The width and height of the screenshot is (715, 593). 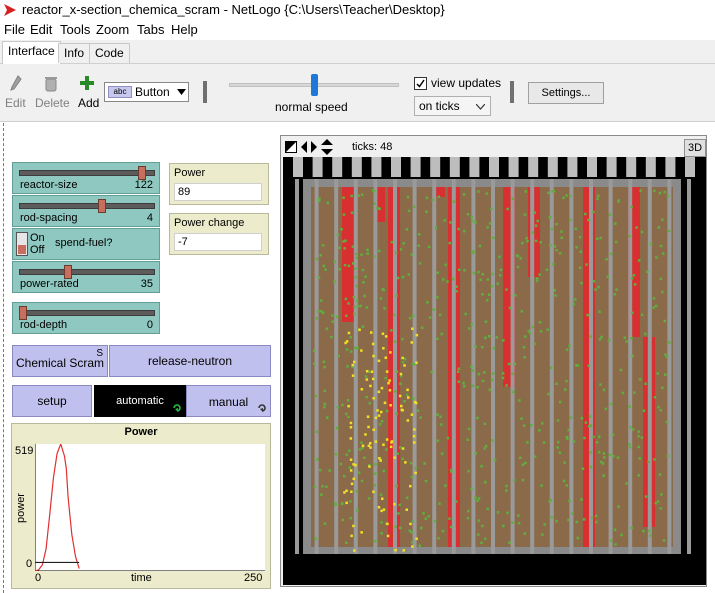 What do you see at coordinates (147, 284) in the screenshot?
I see `slider-value: 35` at bounding box center [147, 284].